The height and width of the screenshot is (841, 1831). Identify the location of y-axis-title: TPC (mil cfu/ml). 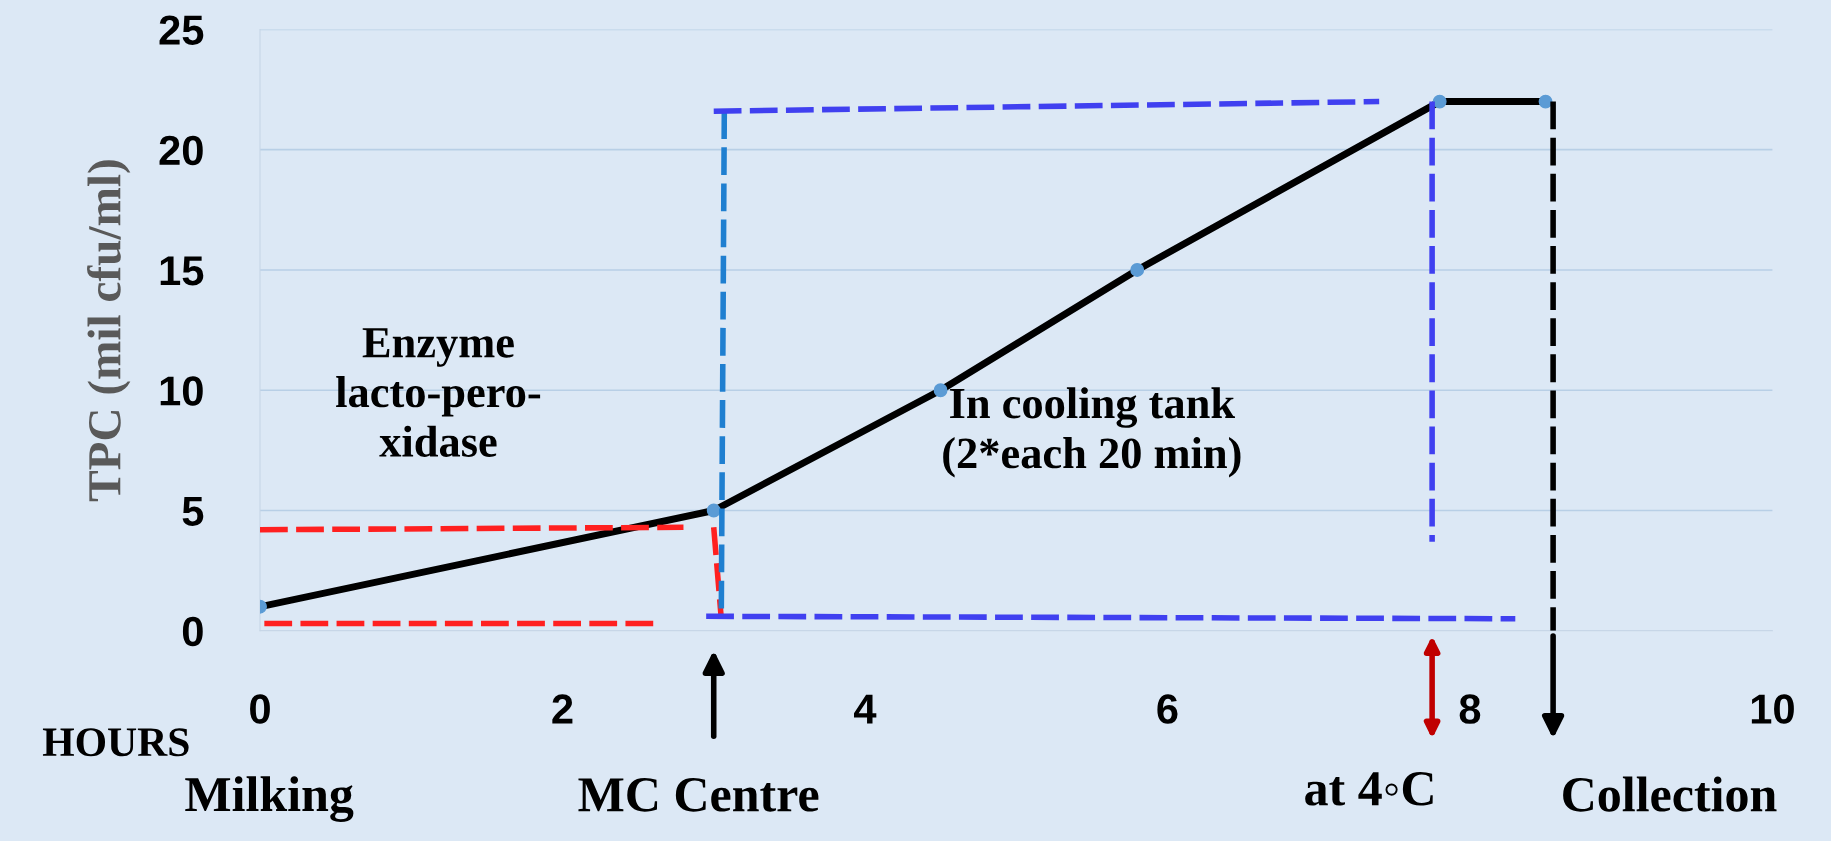
(109, 331).